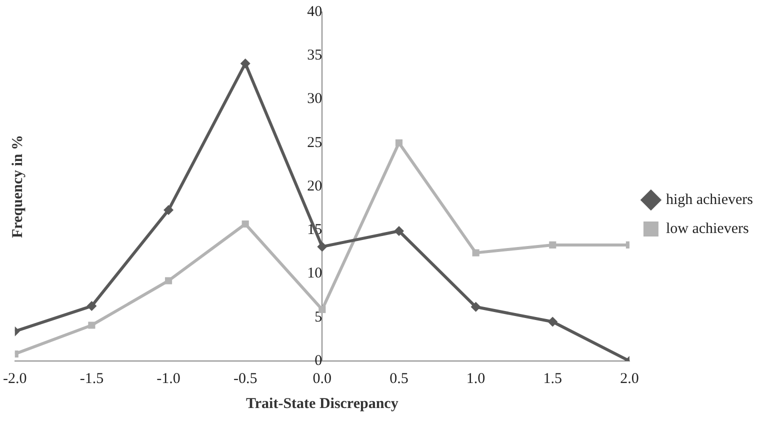  What do you see at coordinates (314, 142) in the screenshot?
I see `y-tick-label: 25` at bounding box center [314, 142].